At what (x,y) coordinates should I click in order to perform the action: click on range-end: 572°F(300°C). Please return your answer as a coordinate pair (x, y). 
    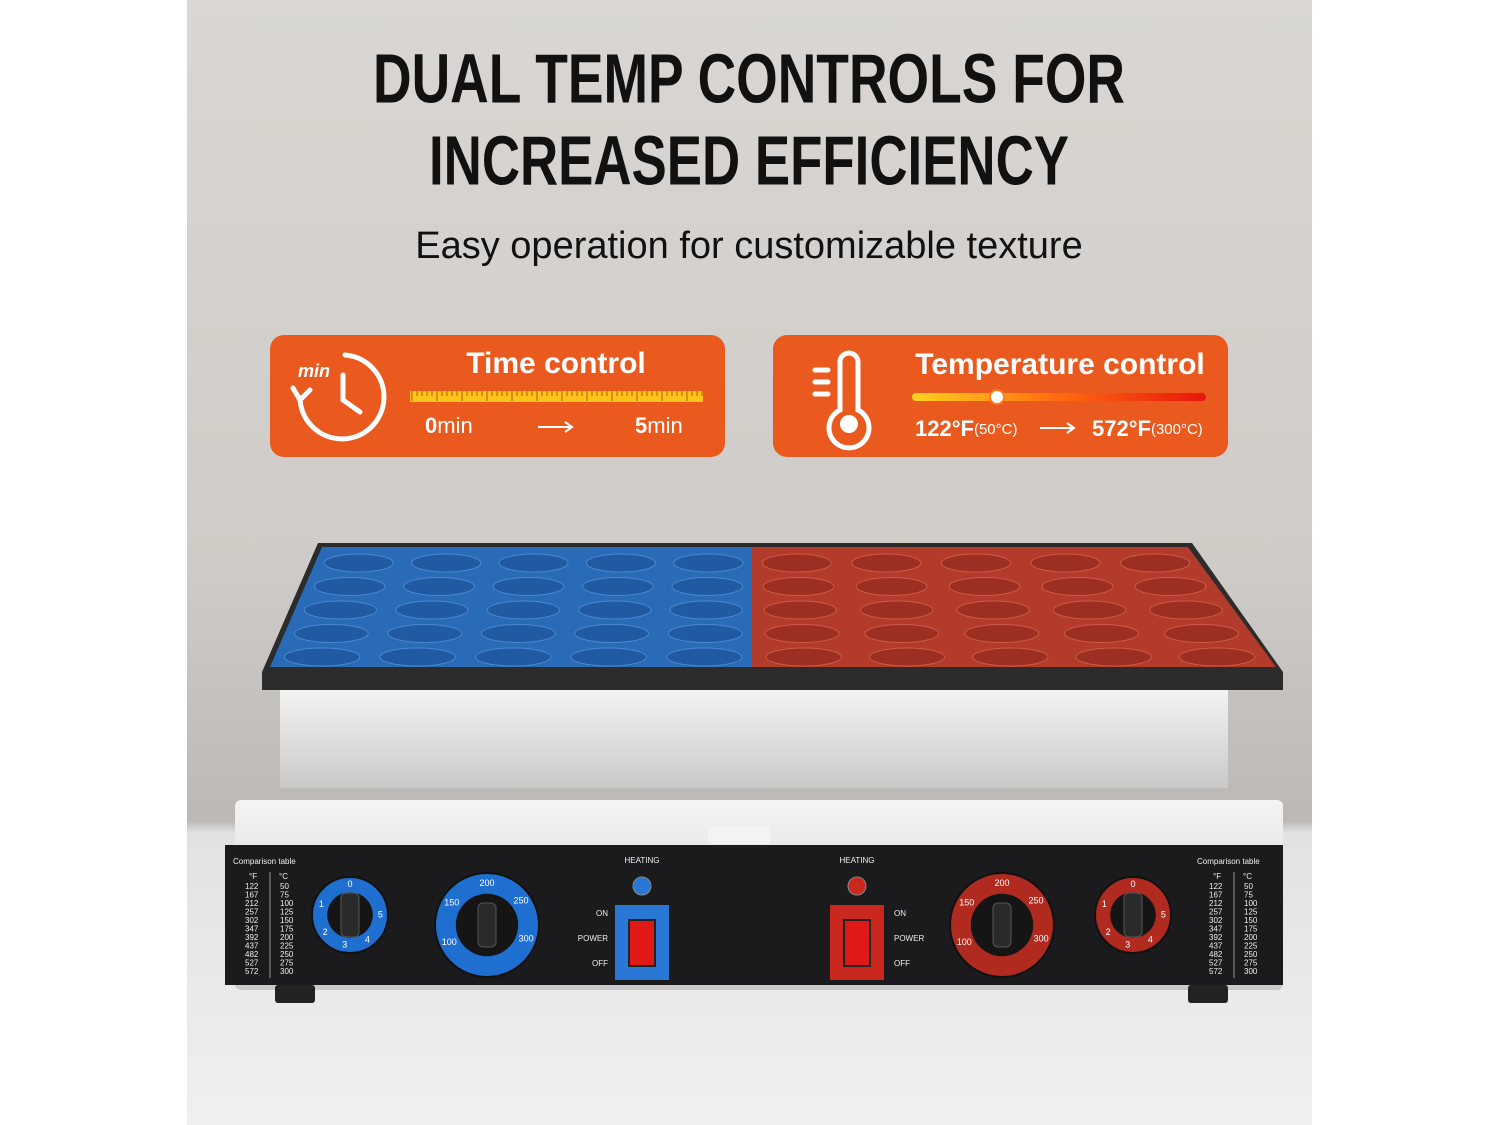
    Looking at the image, I should click on (1147, 428).